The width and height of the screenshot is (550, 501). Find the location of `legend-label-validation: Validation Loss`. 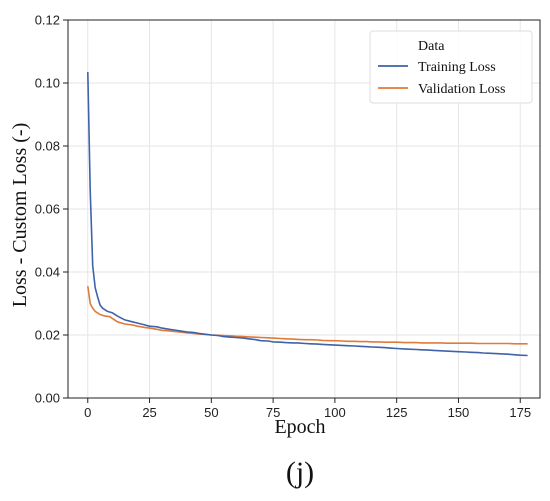

legend-label-validation: Validation Loss is located at coordinates (462, 89).